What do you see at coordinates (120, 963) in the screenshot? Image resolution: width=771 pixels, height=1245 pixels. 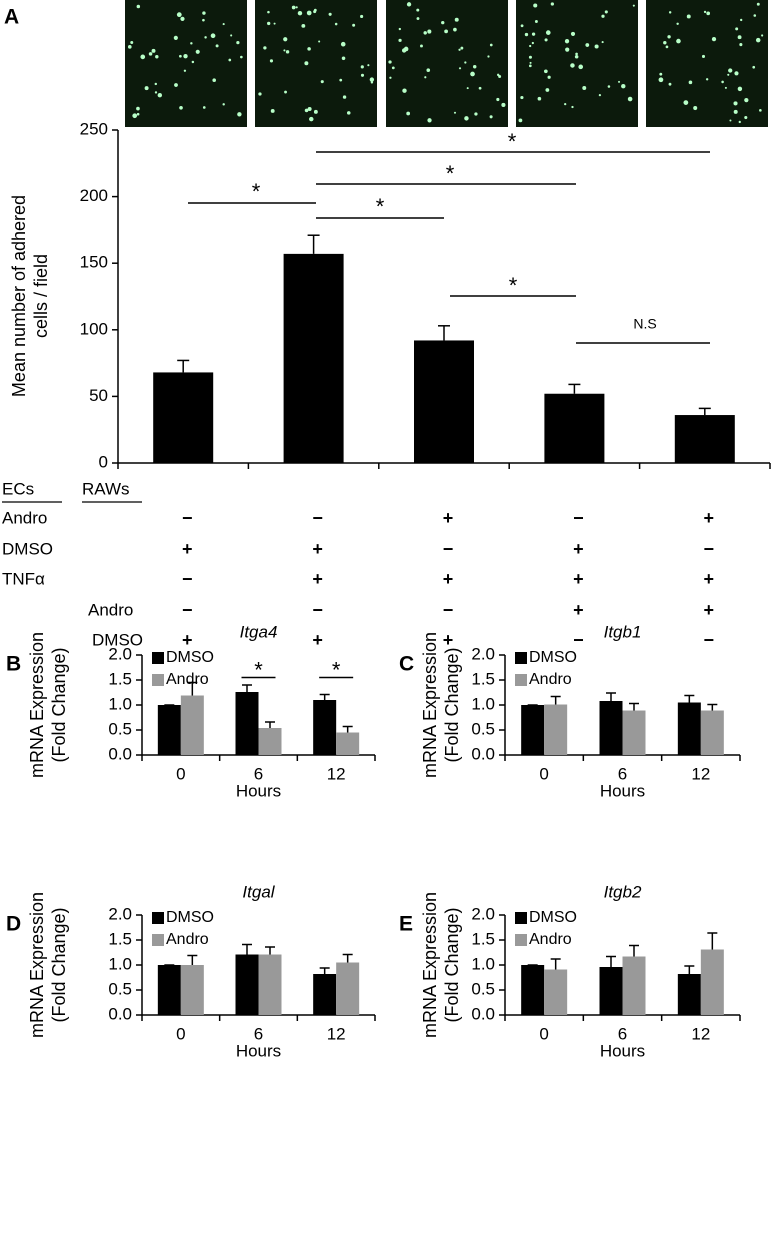 I see `y-tick-label: 1.0` at bounding box center [120, 963].